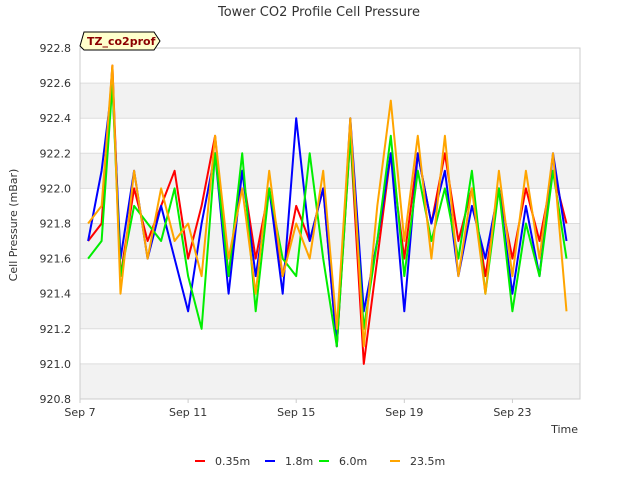 Image resolution: width=640 pixels, height=480 pixels. Describe the element at coordinates (427, 461) in the screenshot. I see `legend-label: 23.5m` at that location.